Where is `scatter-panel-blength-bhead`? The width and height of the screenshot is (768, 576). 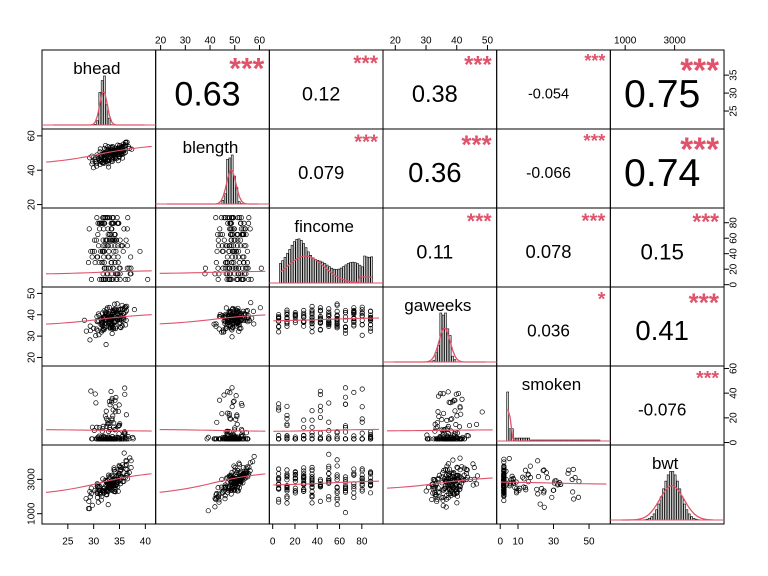 scatter-panel-blength-bhead is located at coordinates (98, 155).